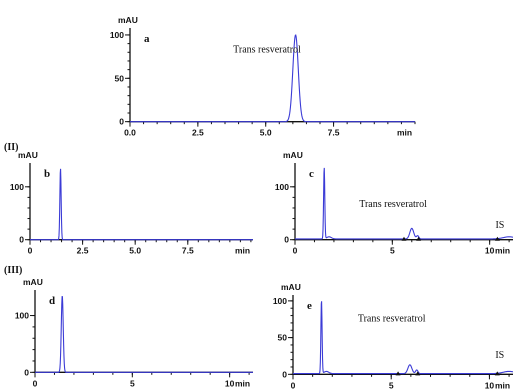  I want to click on section-label-II: (II), so click(11, 147).